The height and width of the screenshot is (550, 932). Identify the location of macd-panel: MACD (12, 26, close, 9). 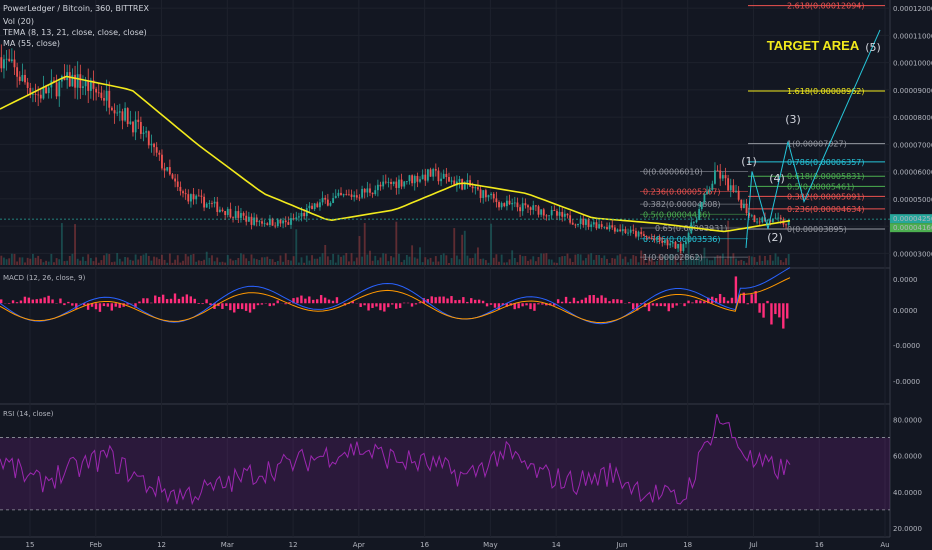
(395, 298).